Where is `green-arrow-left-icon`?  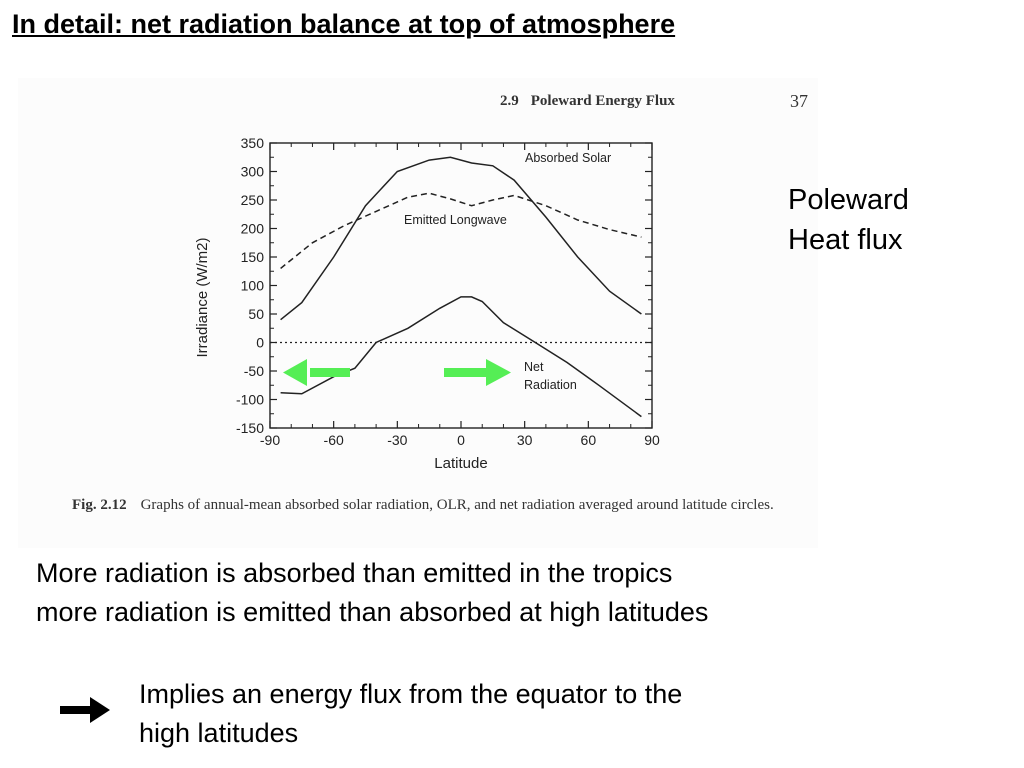
green-arrow-left-icon is located at coordinates (295, 372).